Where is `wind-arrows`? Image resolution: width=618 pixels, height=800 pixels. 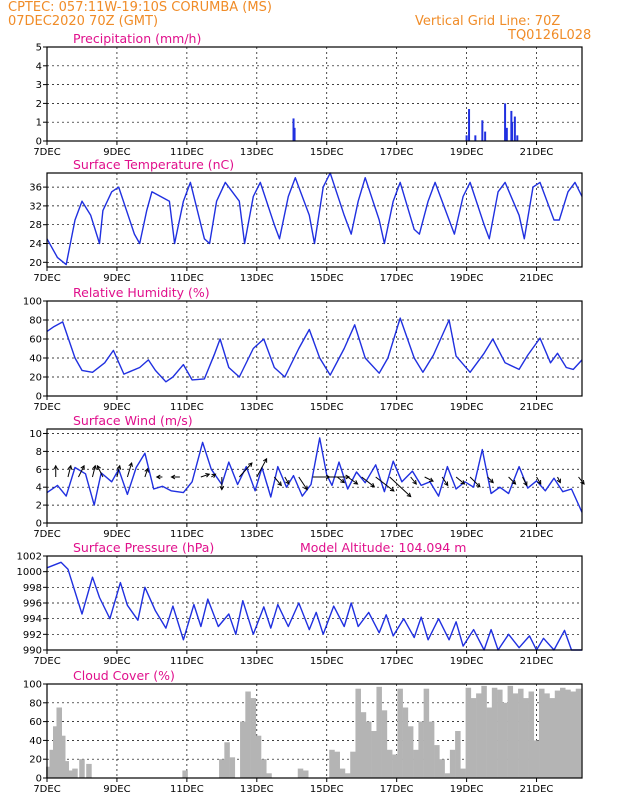 wind-arrows is located at coordinates (319, 477).